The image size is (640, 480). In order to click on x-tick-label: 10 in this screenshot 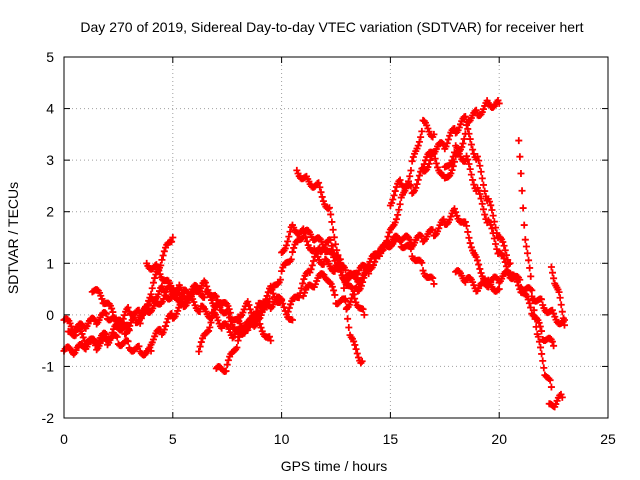, I will do `click(282, 439)`.